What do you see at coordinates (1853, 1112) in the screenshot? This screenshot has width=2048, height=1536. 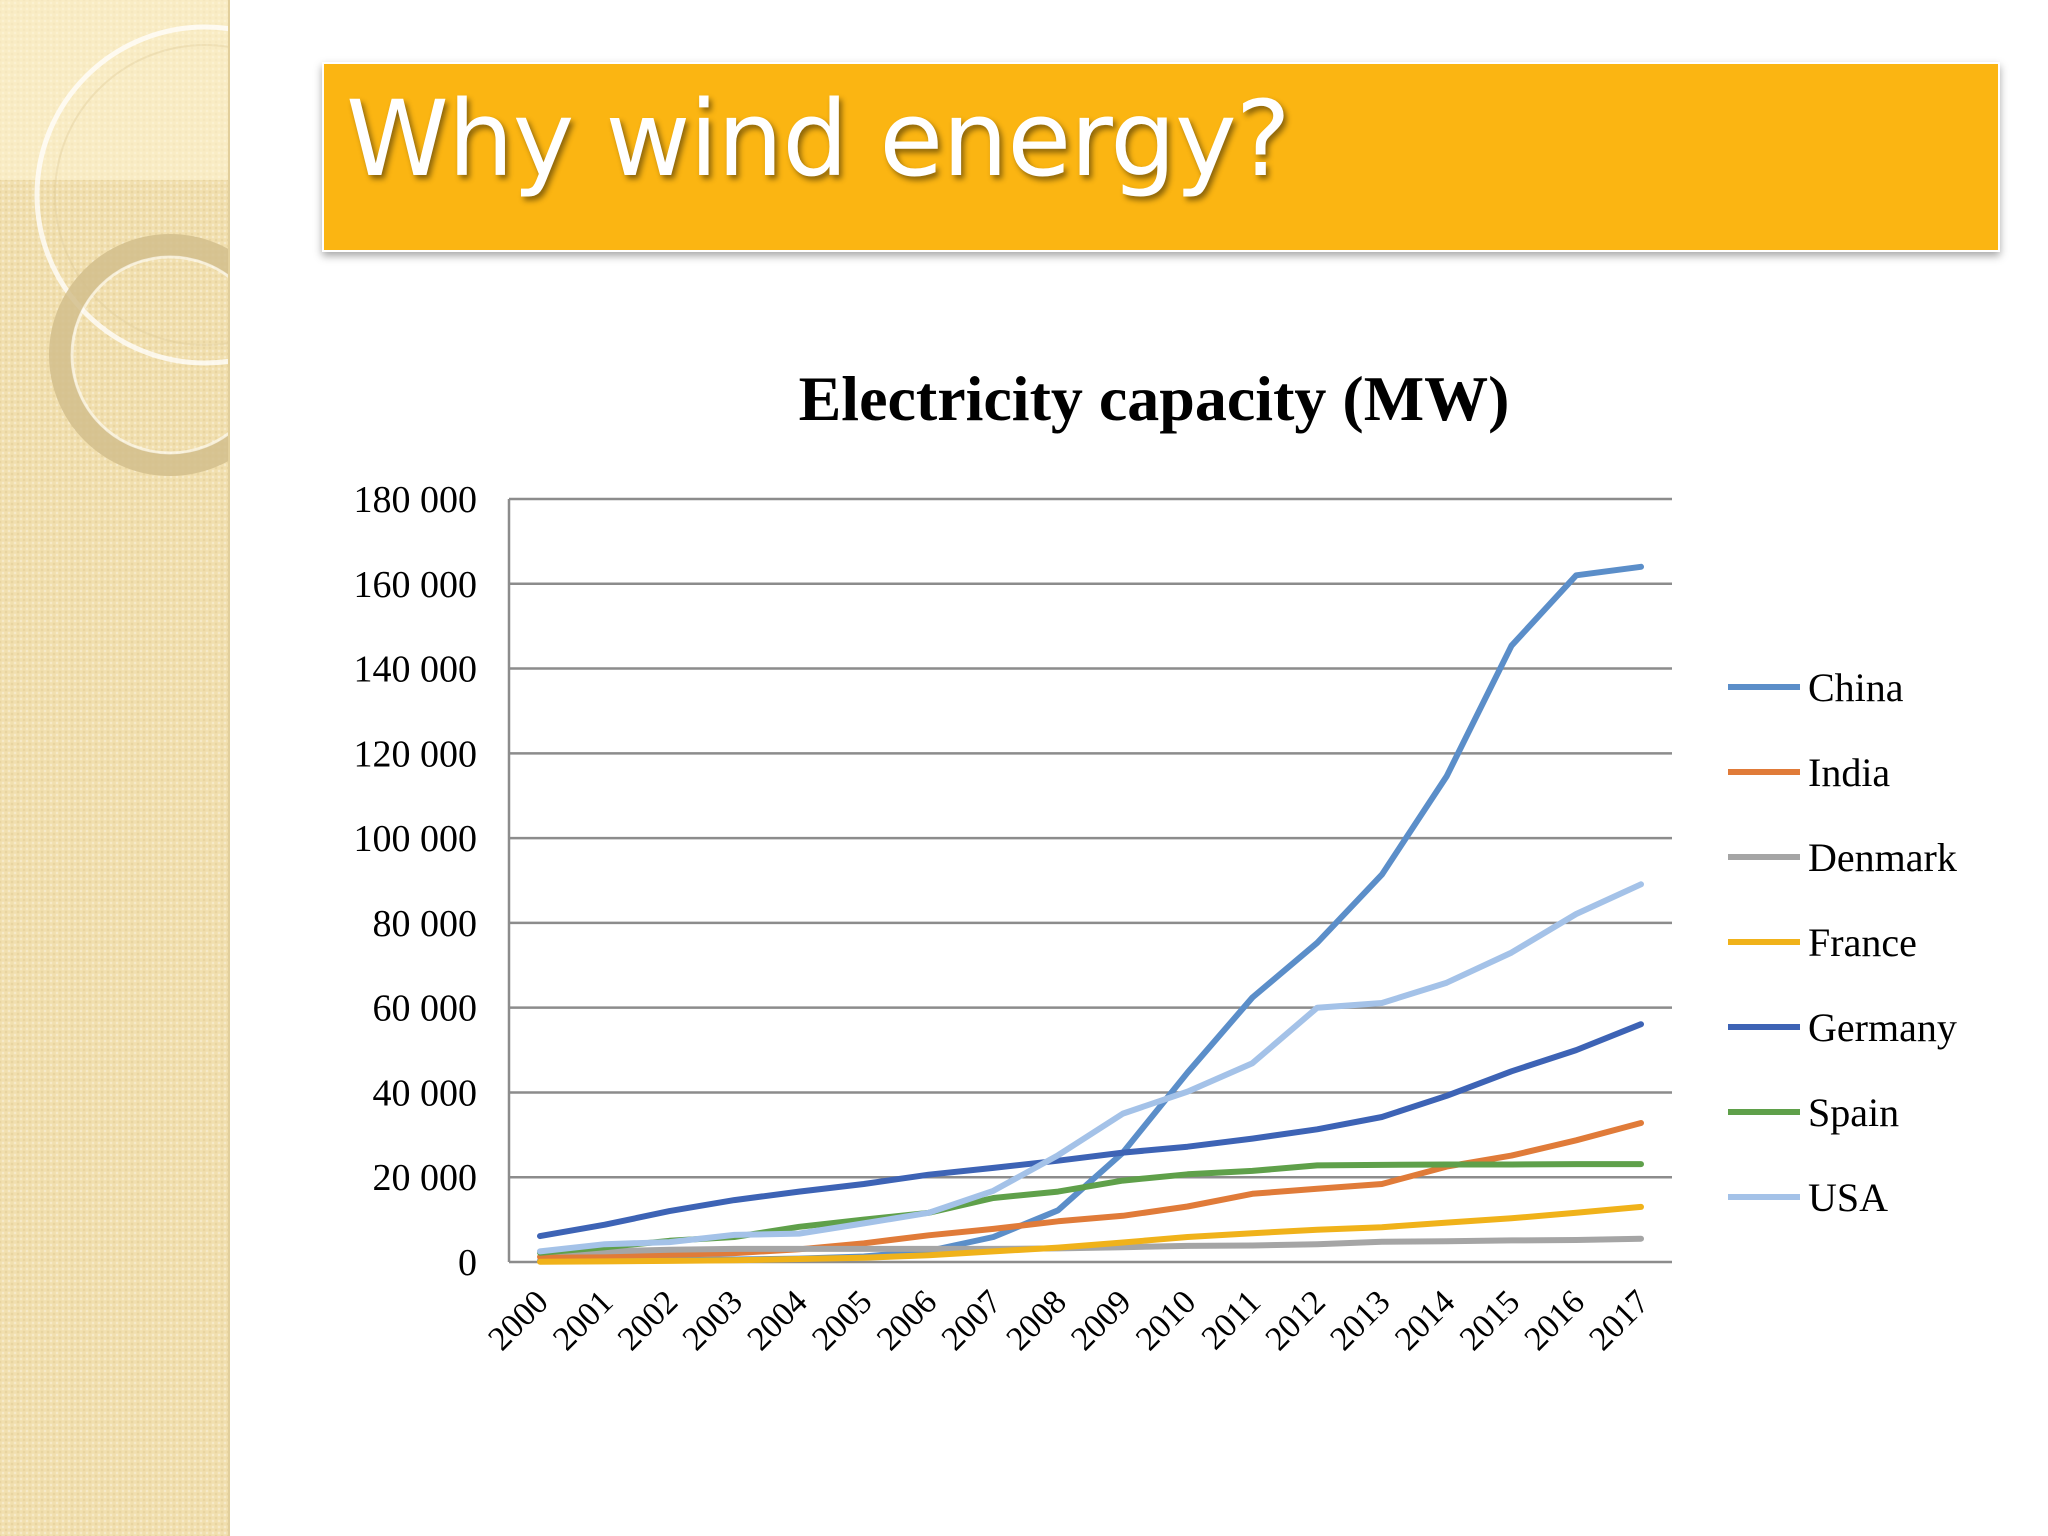 I see `legend-label-spain: Spain` at bounding box center [1853, 1112].